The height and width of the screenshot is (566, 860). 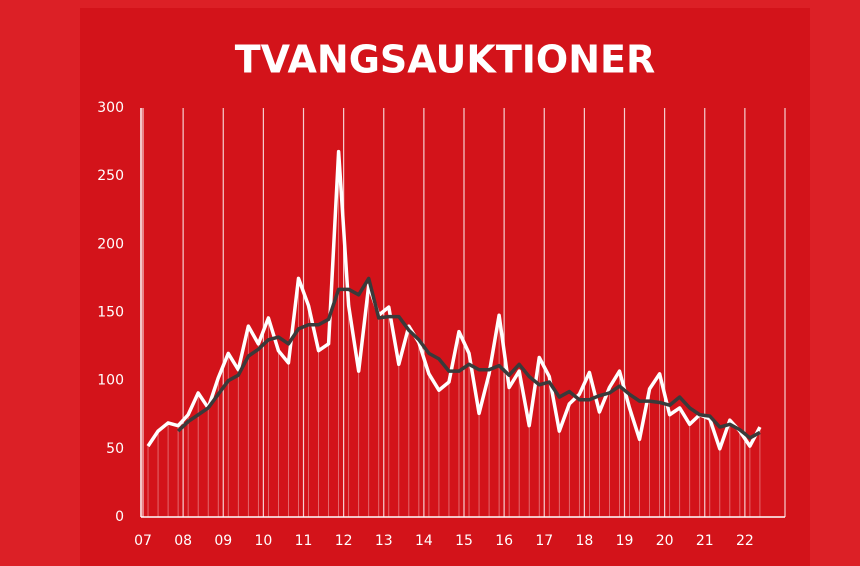 What do you see at coordinates (223, 541) in the screenshot?
I see `x-tick-label: 09` at bounding box center [223, 541].